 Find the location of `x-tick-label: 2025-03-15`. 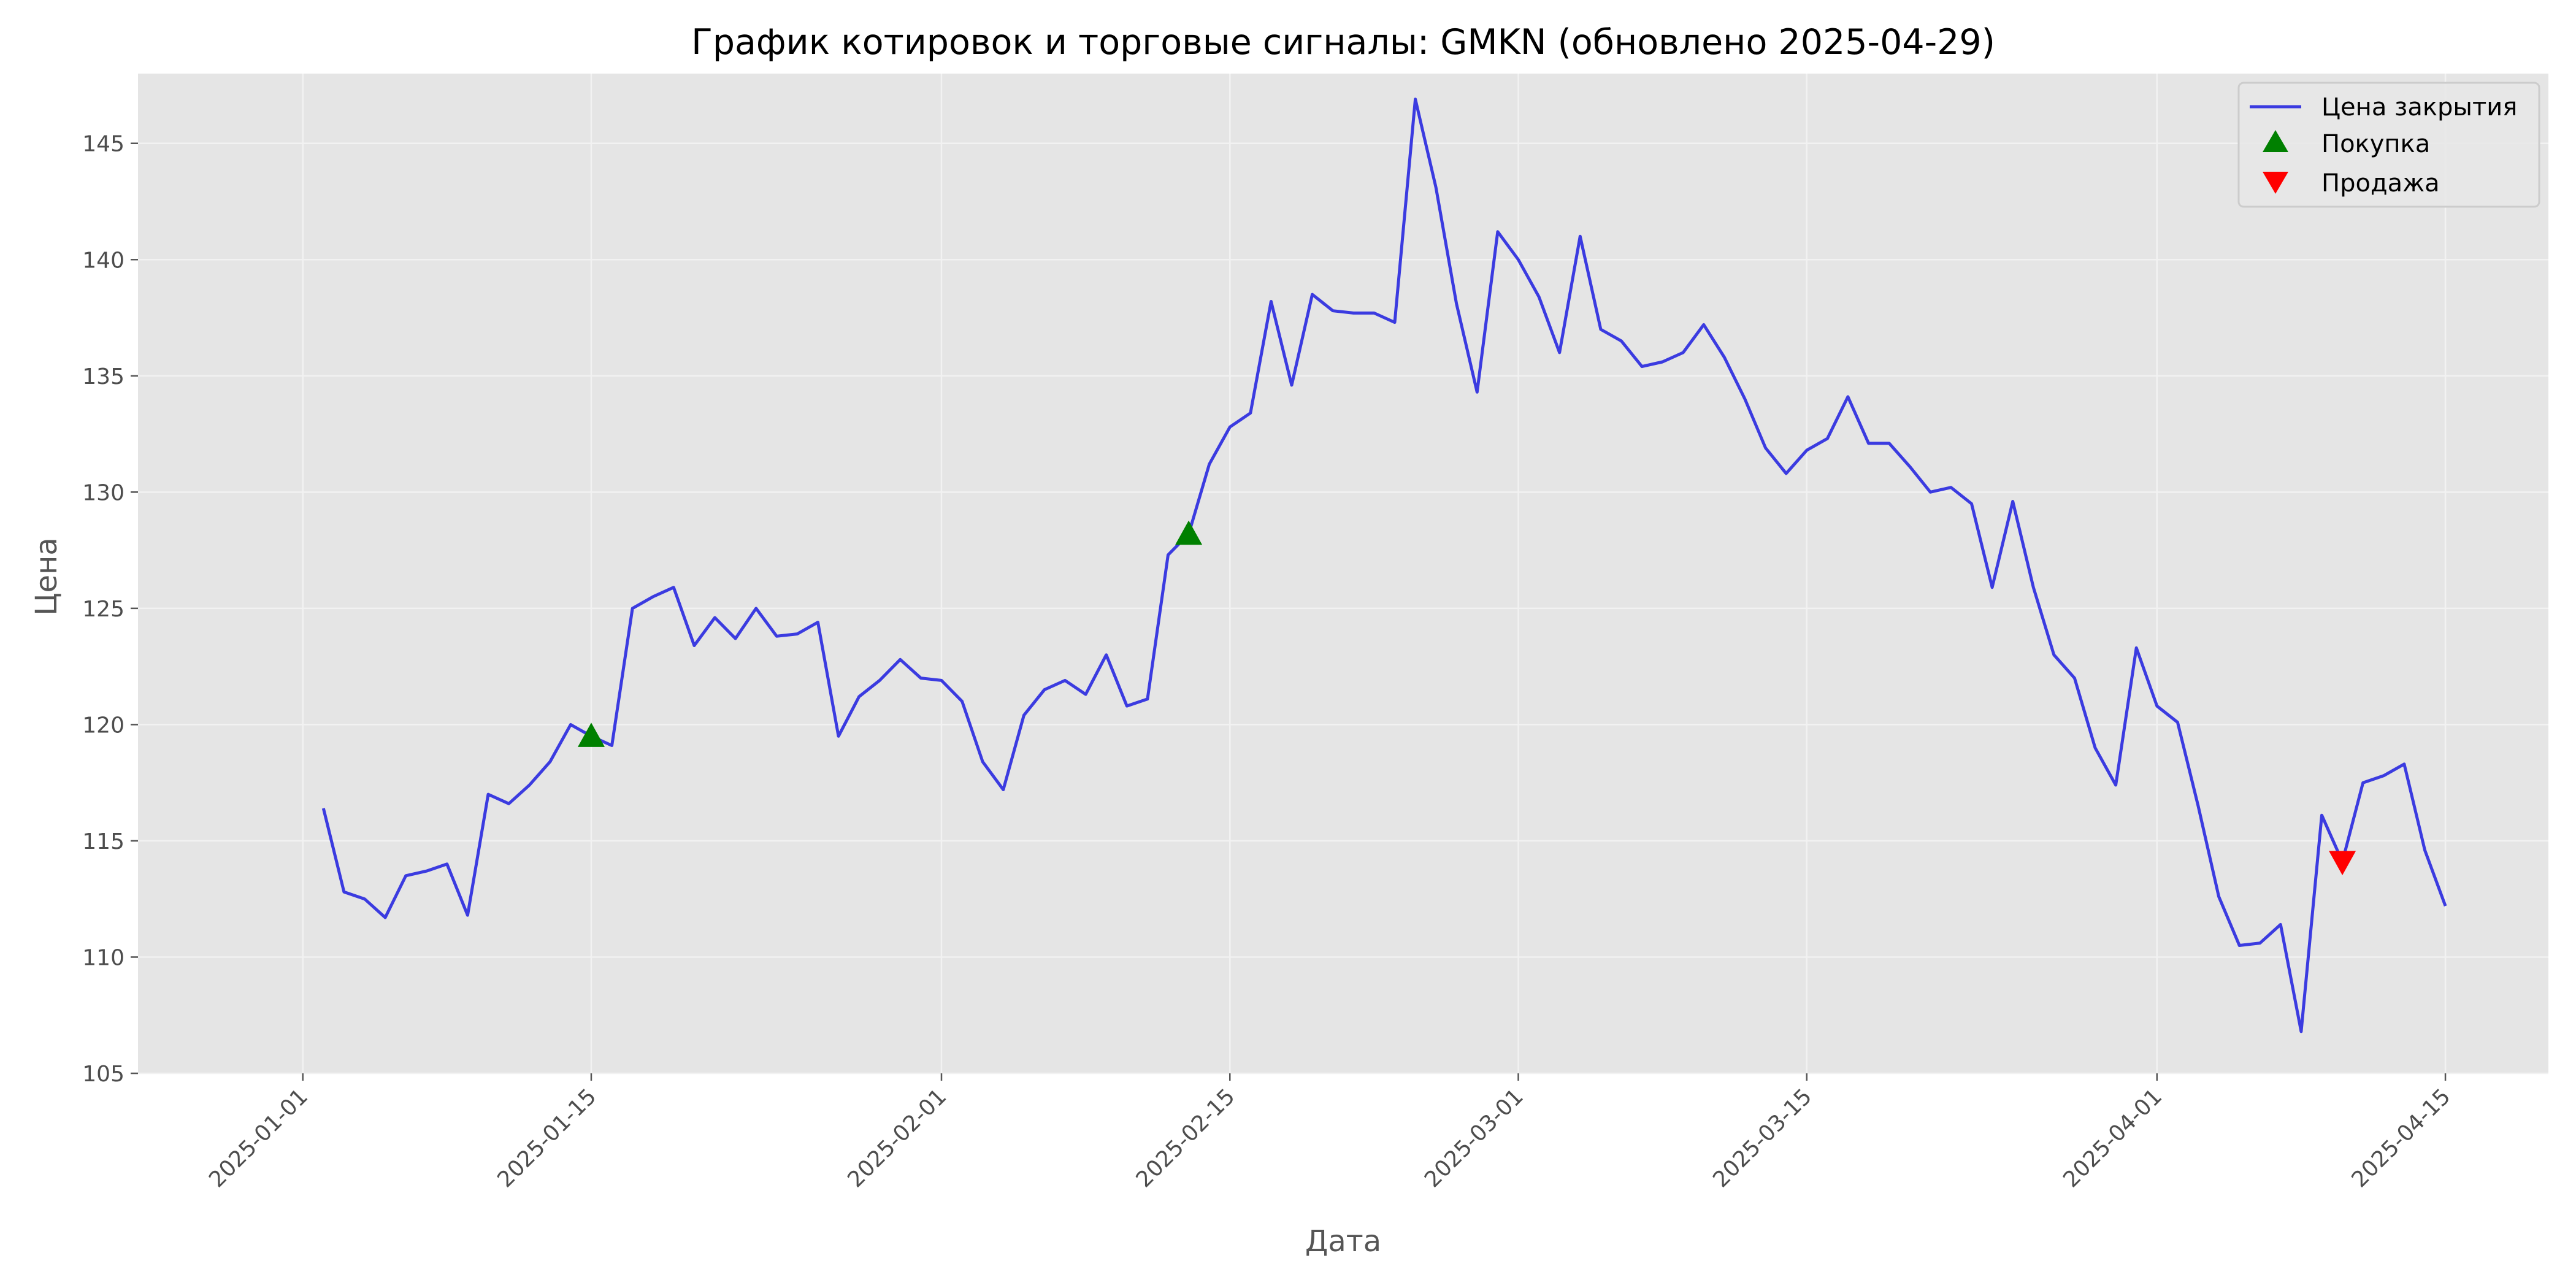

x-tick-label: 2025-03-15 is located at coordinates (1762, 1138).